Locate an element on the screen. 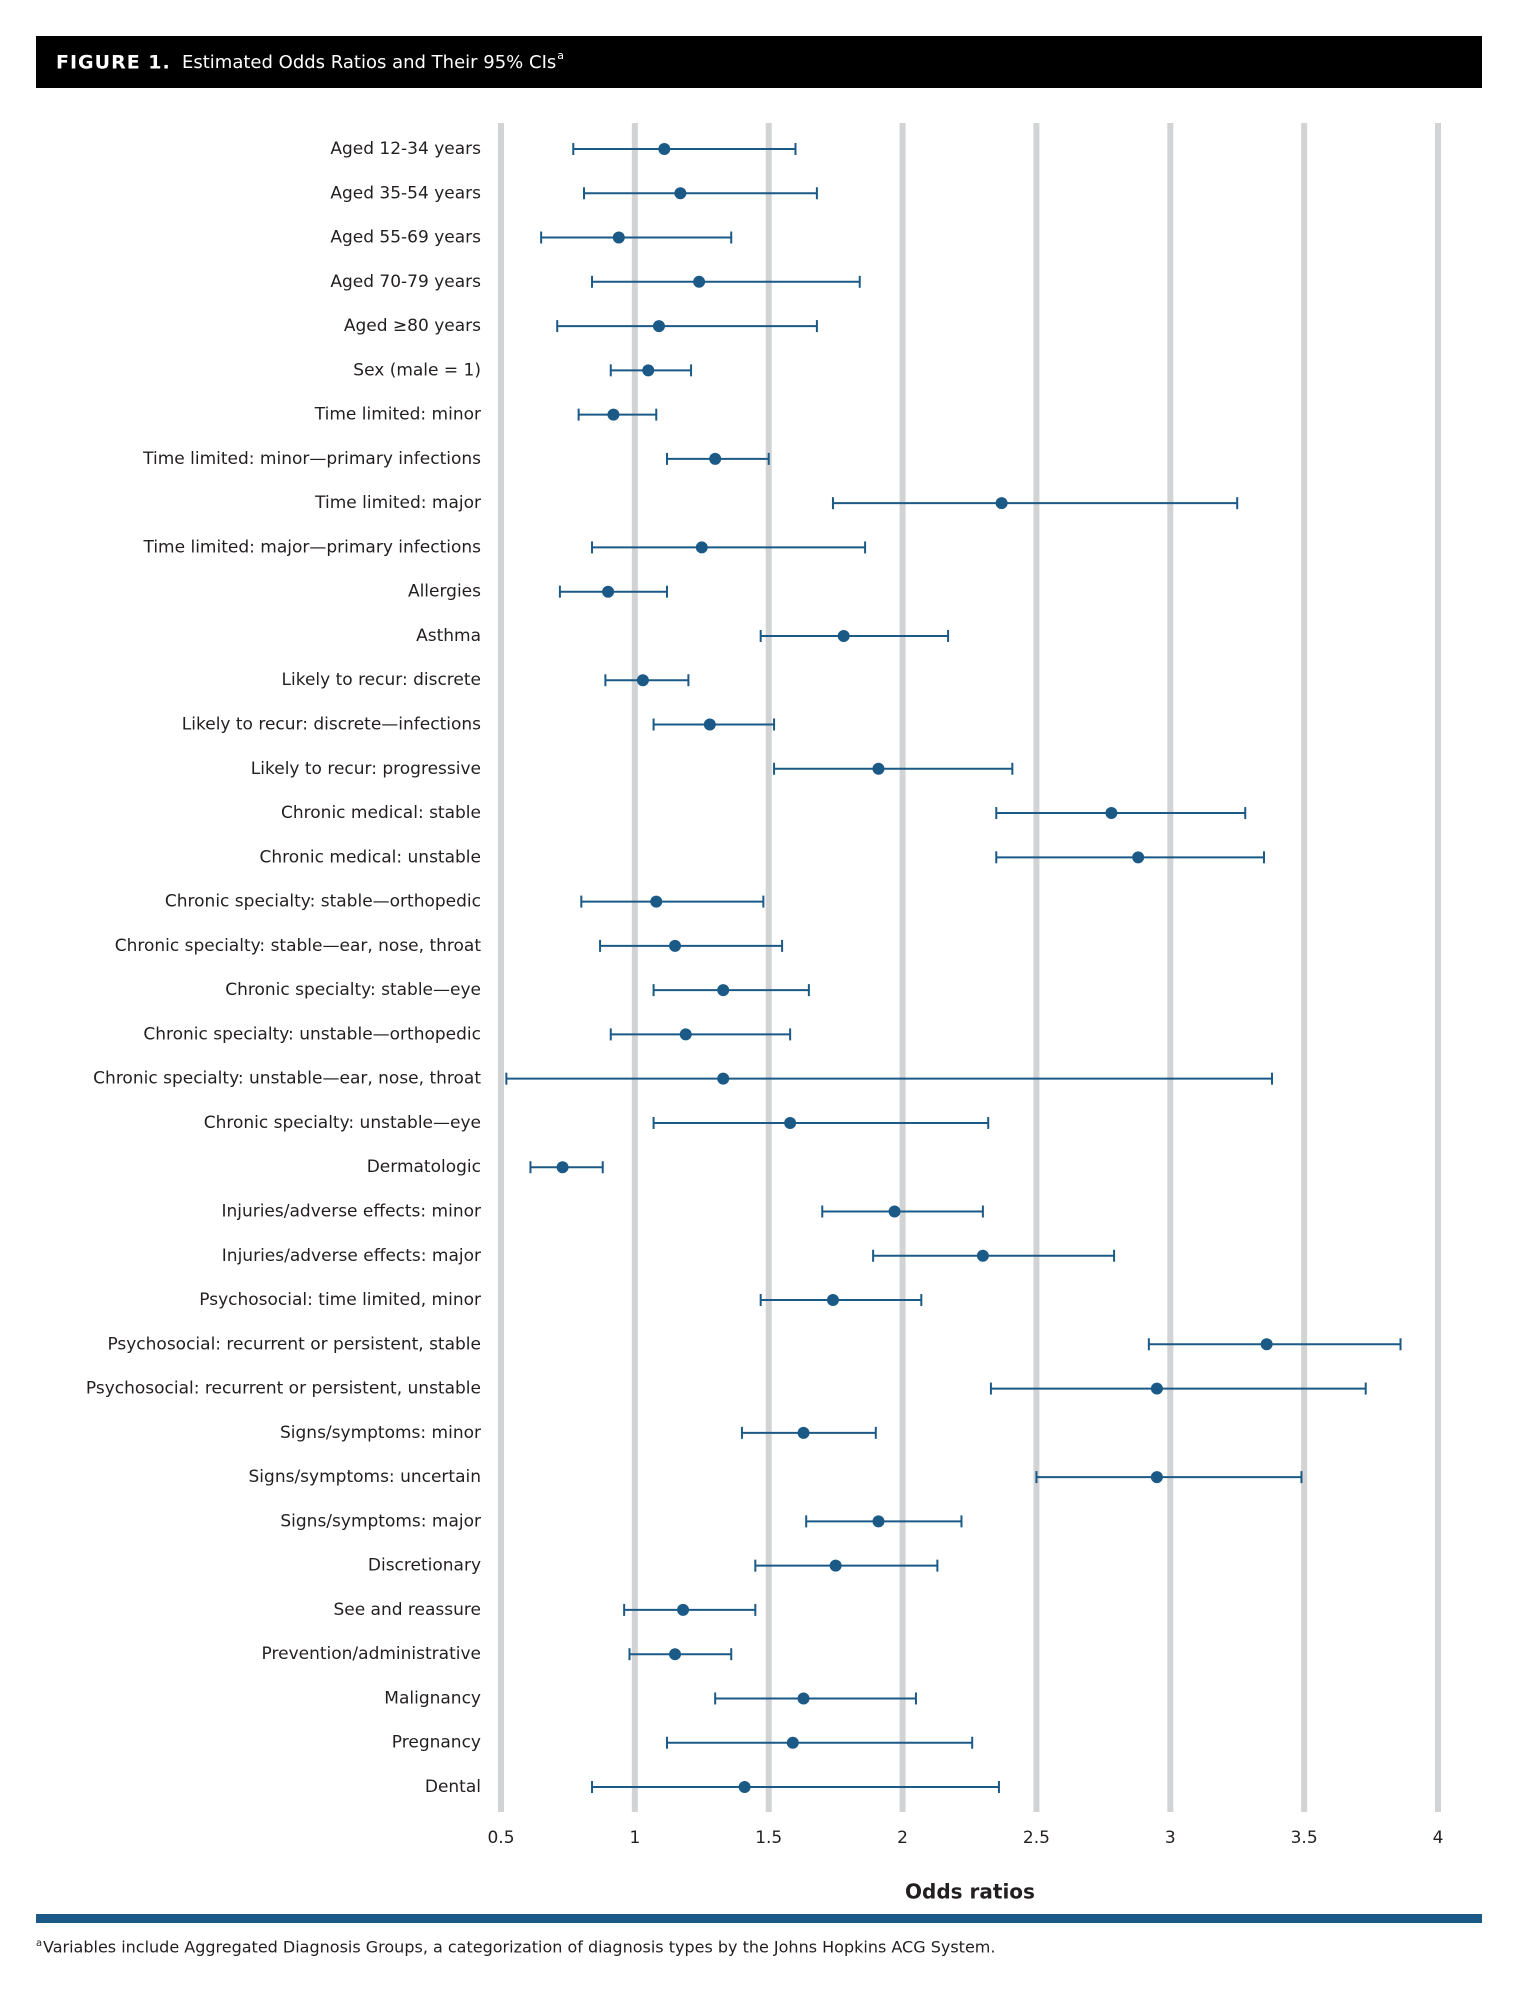 This screenshot has height=2000, width=1518. y-tick-label: Signs/symptoms: minor is located at coordinates (380, 1433).